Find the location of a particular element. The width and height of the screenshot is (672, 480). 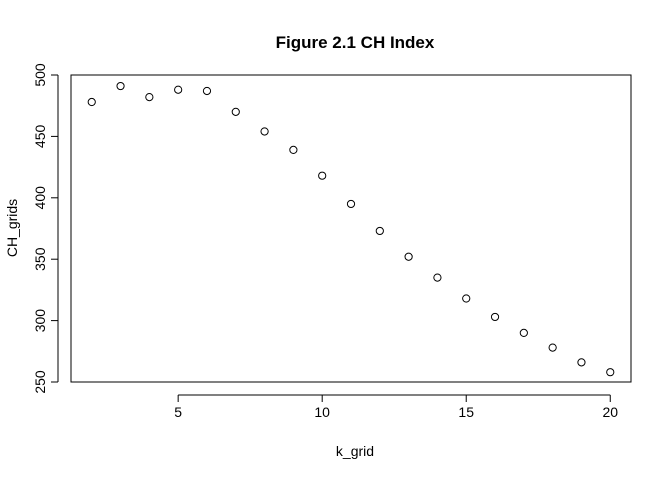

x-tick-label: 5 is located at coordinates (178, 412).